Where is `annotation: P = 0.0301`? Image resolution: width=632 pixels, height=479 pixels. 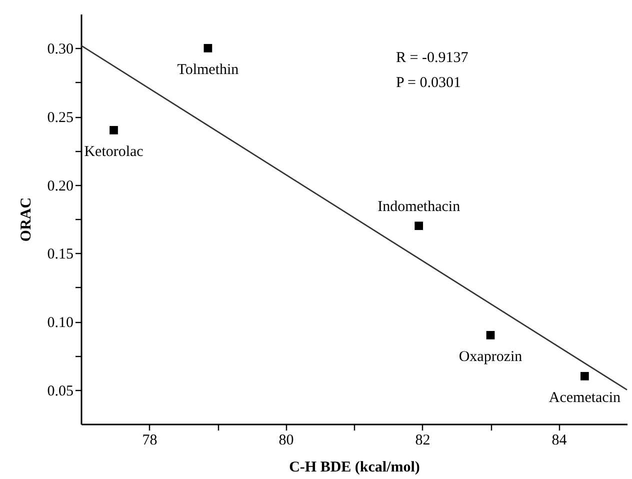
annotation: P = 0.0301 is located at coordinates (428, 83).